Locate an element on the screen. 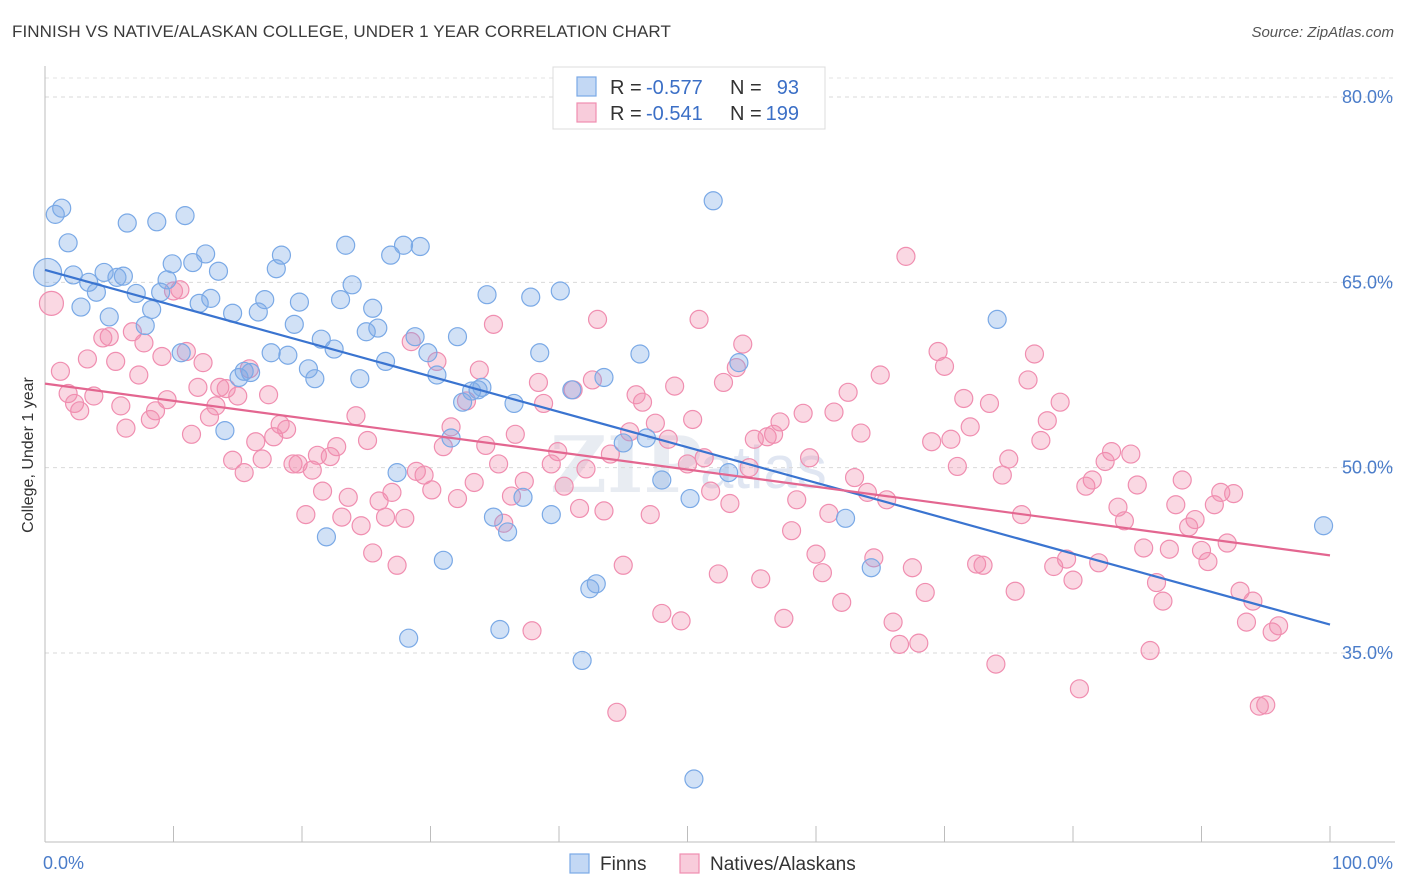 This screenshot has width=1406, height=892. legend-r-value: -0.577 is located at coordinates (674, 88).